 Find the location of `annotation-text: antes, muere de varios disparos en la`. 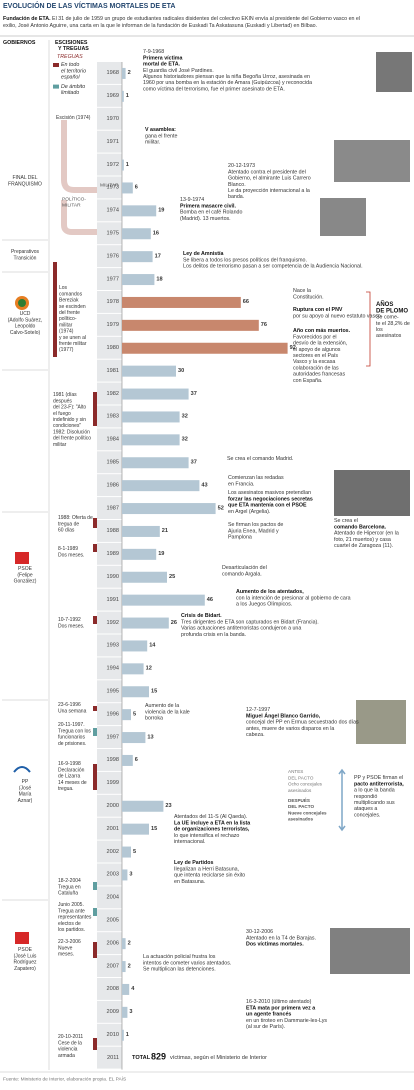

annotation-text: antes, muere de varios disparos en la is located at coordinates (290, 729).